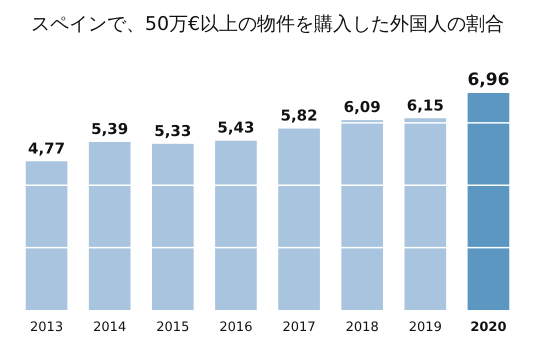 This screenshot has height=343, width=535. What do you see at coordinates (235, 327) in the screenshot?
I see `x-tick-label: 2016` at bounding box center [235, 327].